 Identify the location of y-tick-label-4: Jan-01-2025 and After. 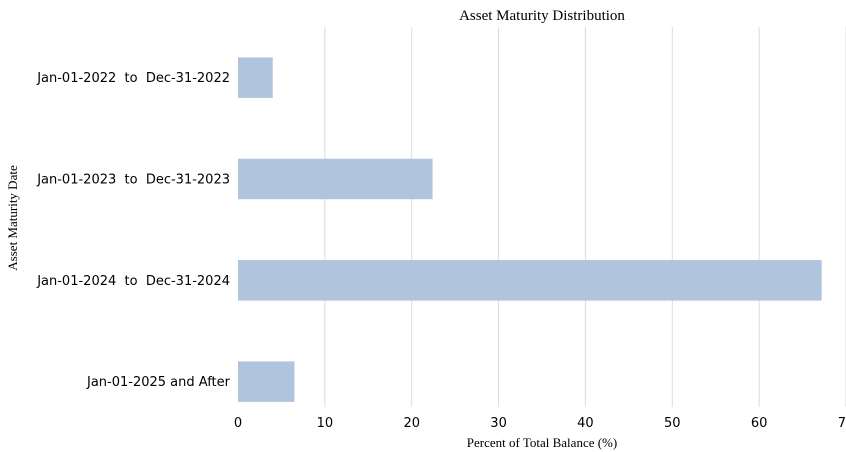
(158, 382).